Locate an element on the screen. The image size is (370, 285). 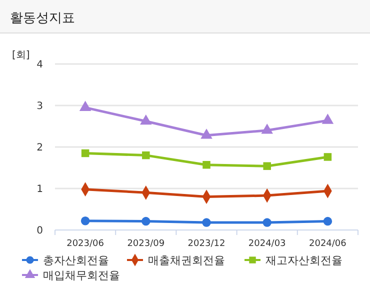
x-tick-label: 2023/06 is located at coordinates (85, 244).